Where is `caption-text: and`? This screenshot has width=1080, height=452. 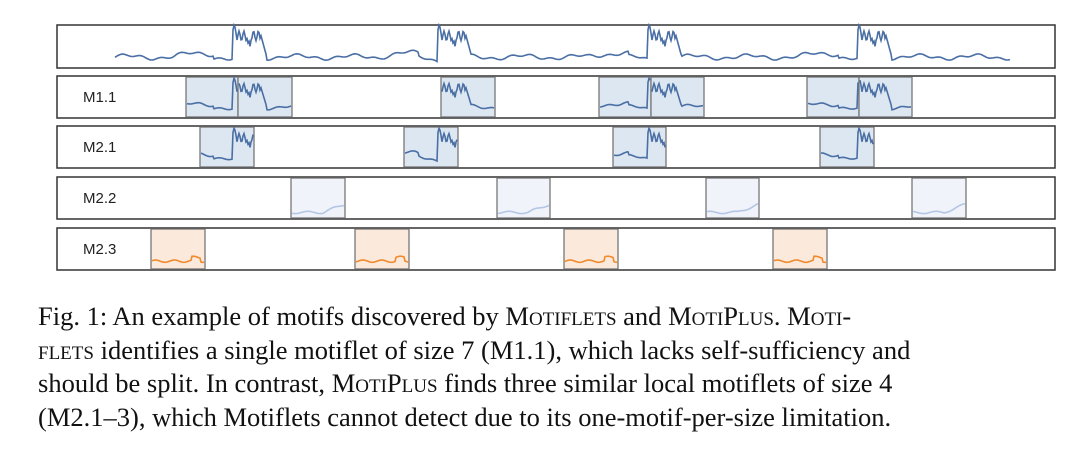
caption-text: and is located at coordinates (642, 316).